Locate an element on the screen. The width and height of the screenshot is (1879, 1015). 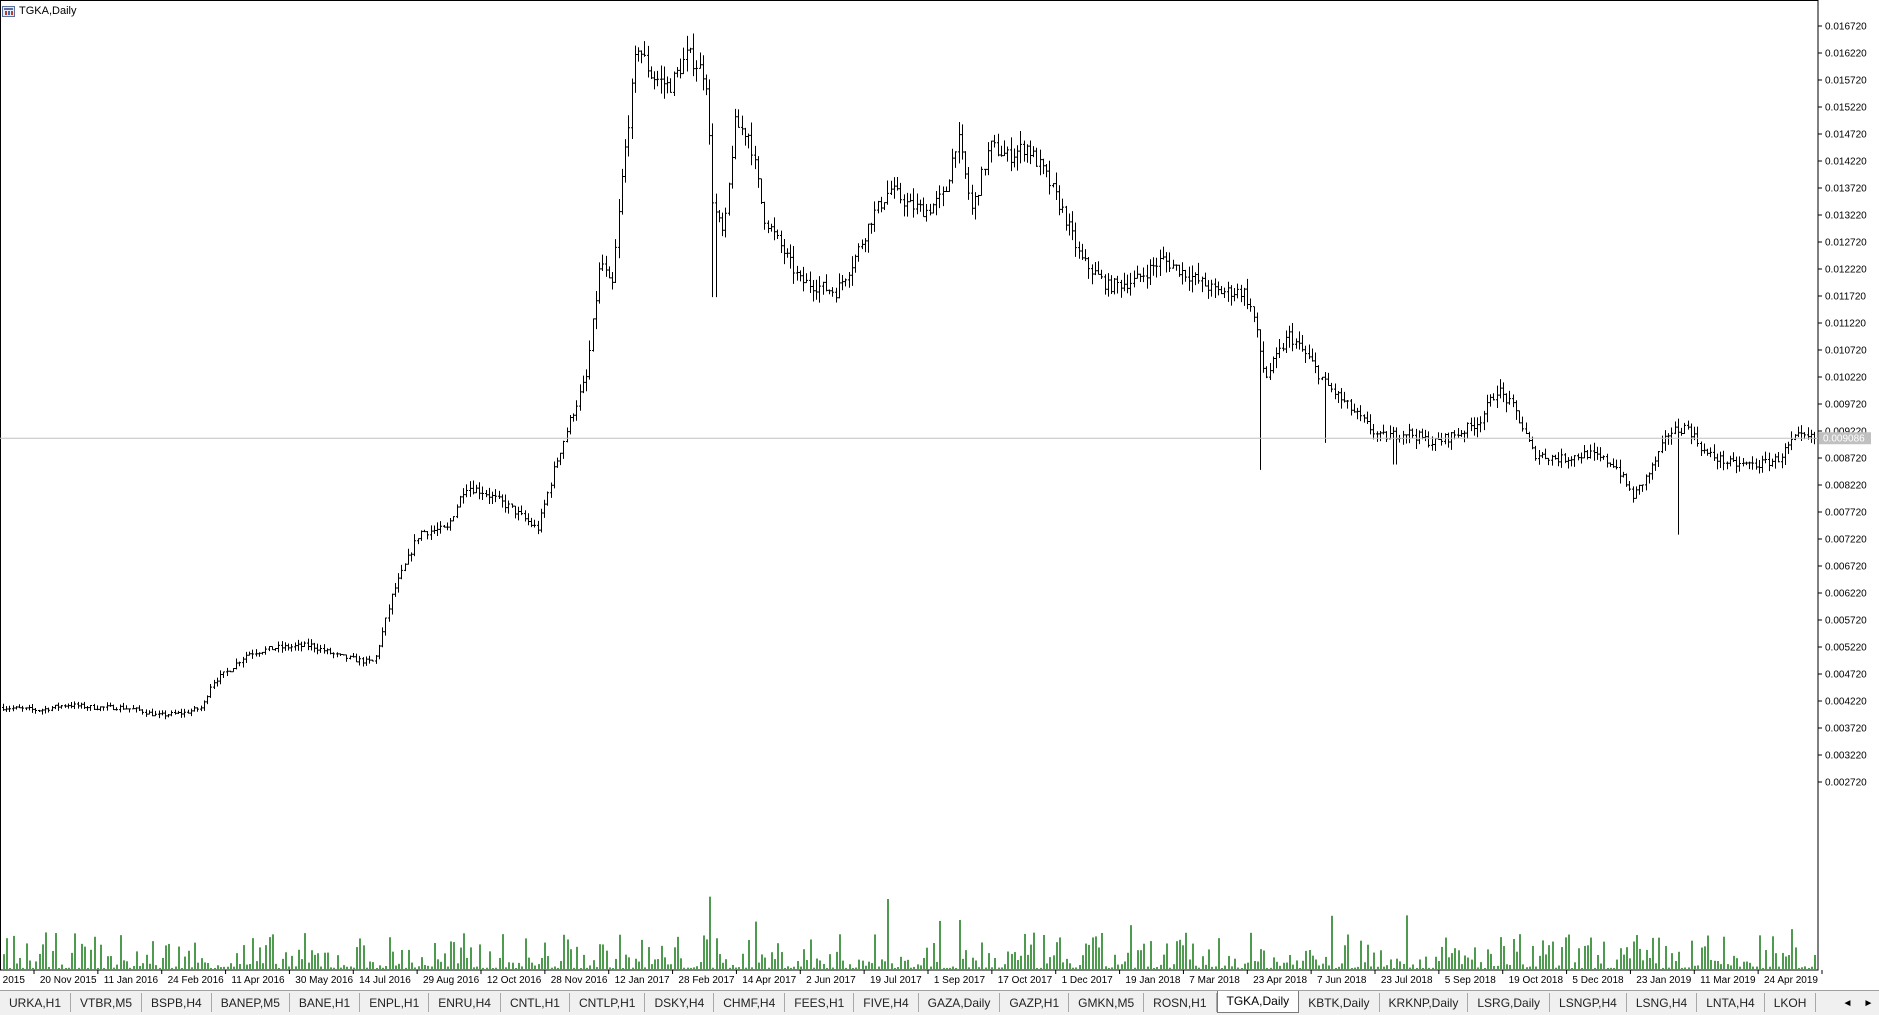
tab-urka-h1: URKA,H1 is located at coordinates (36, 1002).